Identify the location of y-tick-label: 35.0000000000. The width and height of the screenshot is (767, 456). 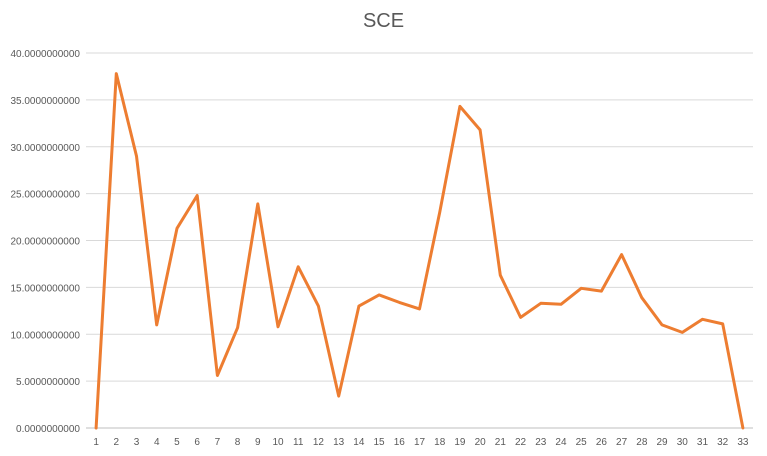
(45, 101).